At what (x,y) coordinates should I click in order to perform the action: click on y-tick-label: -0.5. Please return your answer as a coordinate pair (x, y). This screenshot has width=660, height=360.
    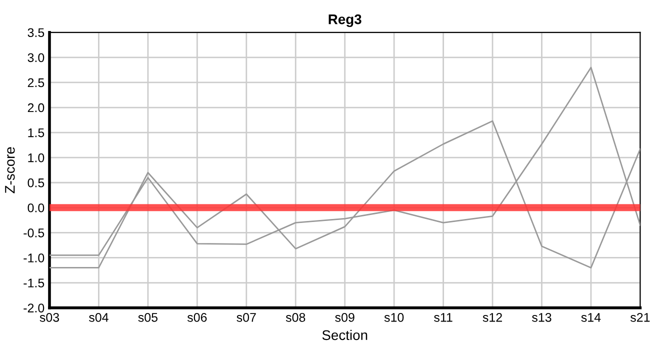
    Looking at the image, I should click on (34, 233).